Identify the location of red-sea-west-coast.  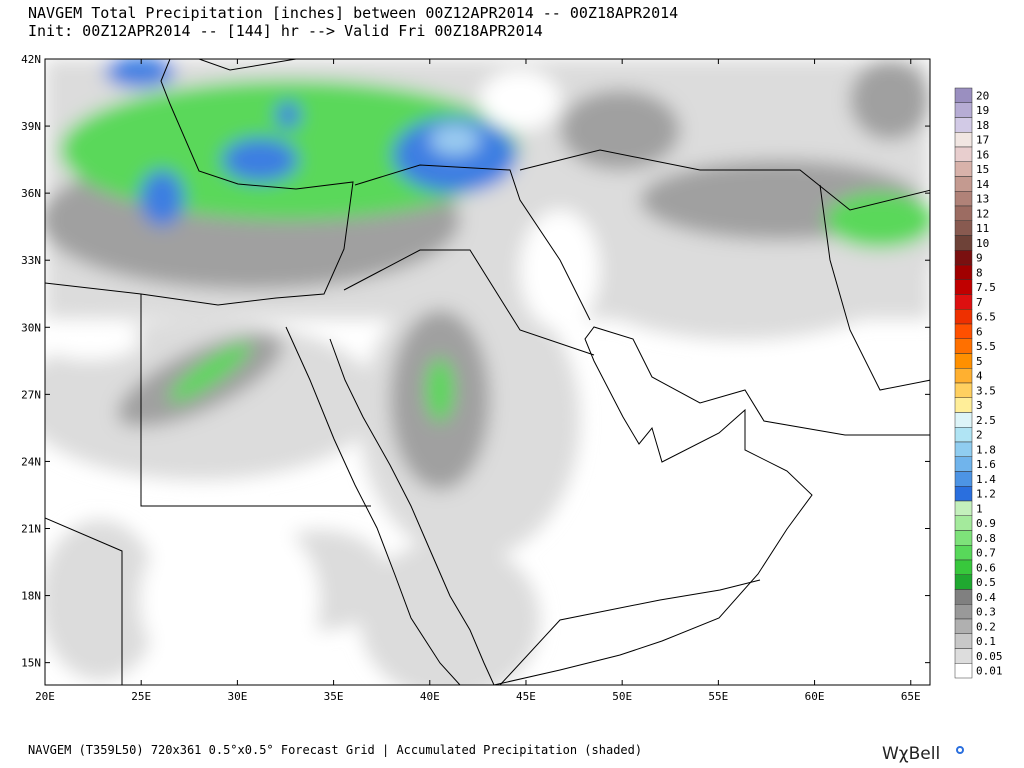
(373, 505).